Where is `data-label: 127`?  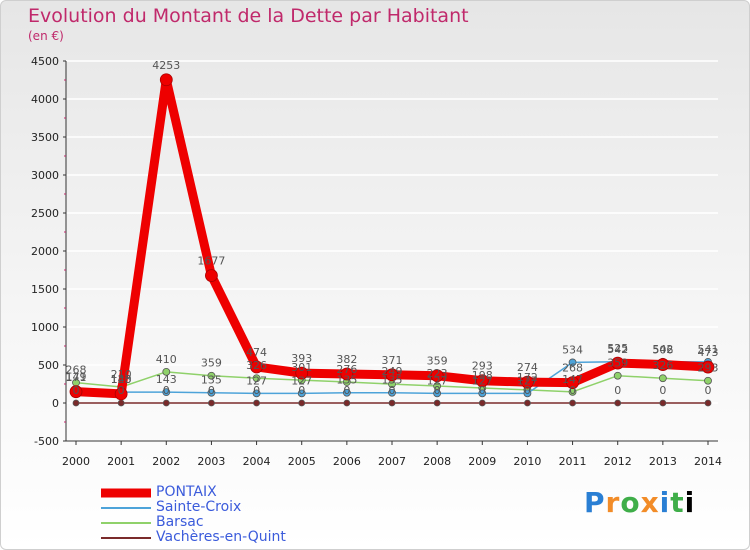
data-label: 127 is located at coordinates (527, 380).